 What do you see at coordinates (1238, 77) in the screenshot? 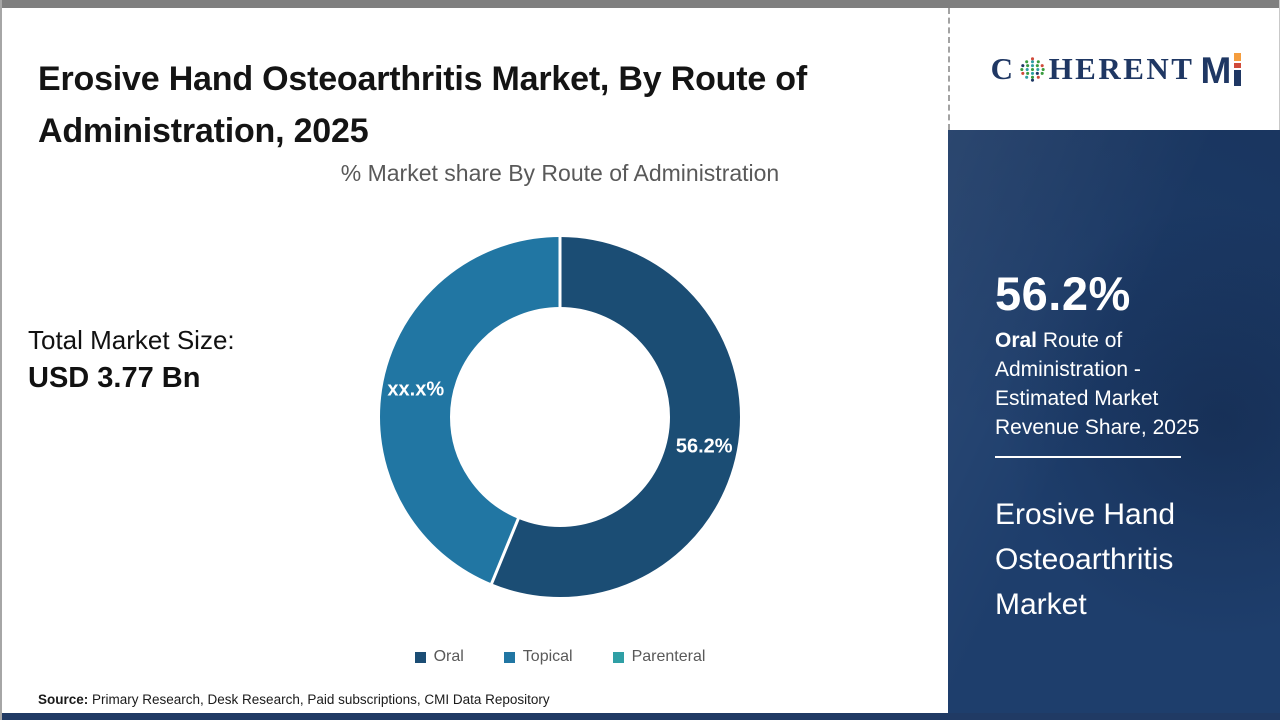
I see `logo-i-stem` at bounding box center [1238, 77].